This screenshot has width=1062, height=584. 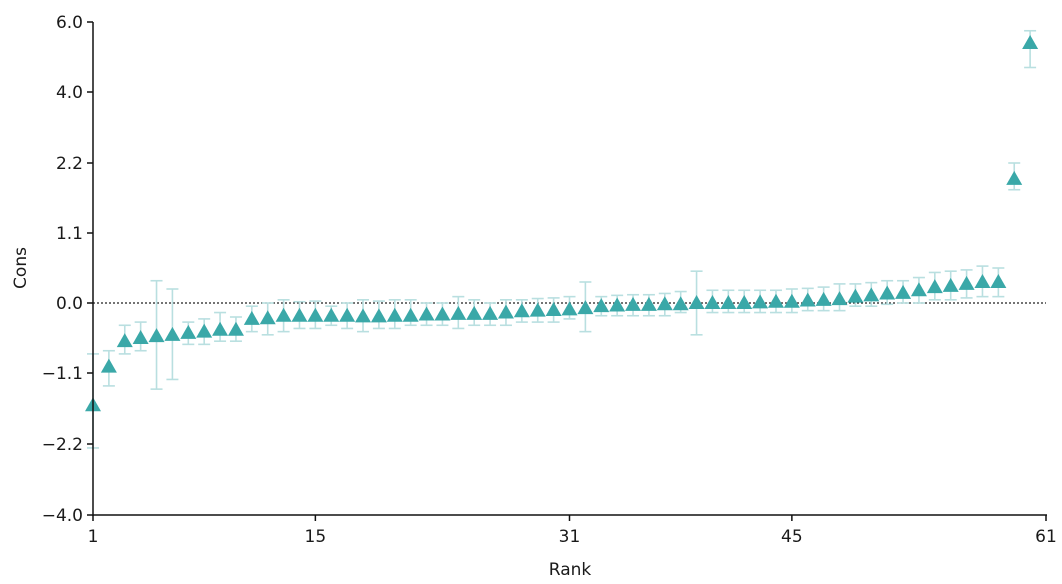 What do you see at coordinates (62, 374) in the screenshot?
I see `y-tick-label: −1.1` at bounding box center [62, 374].